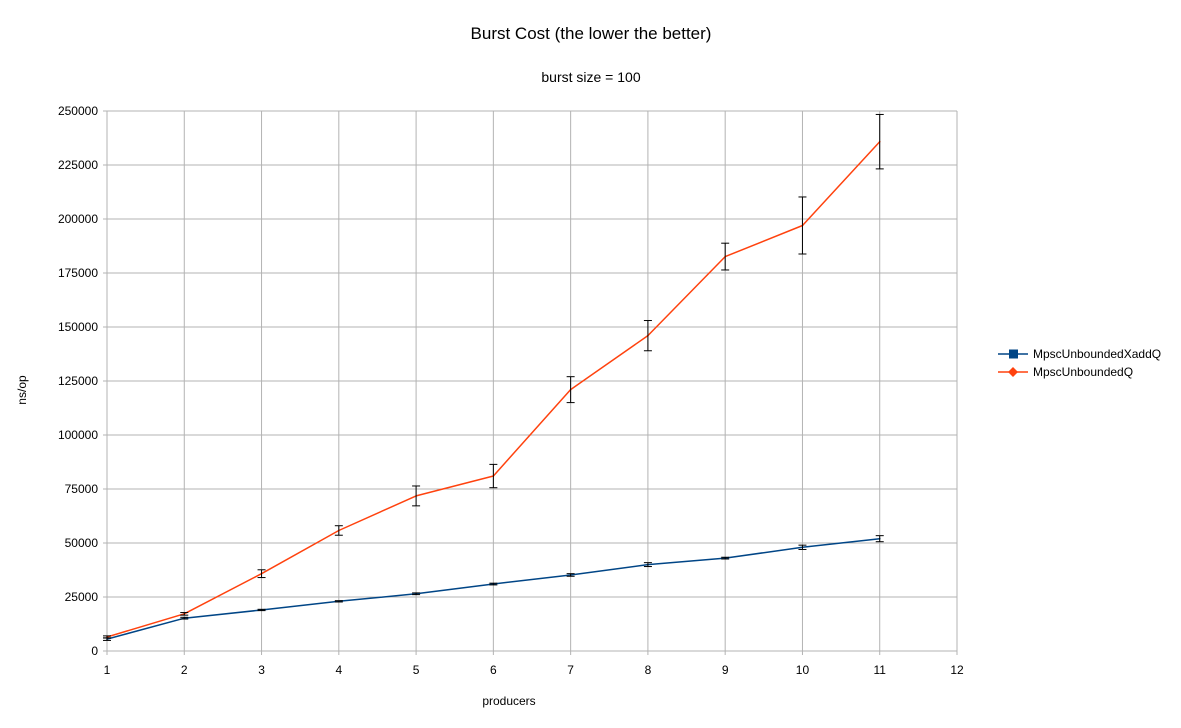 Image resolution: width=1181 pixels, height=728 pixels. Describe the element at coordinates (107, 670) in the screenshot. I see `x-tick-label: 1` at that location.